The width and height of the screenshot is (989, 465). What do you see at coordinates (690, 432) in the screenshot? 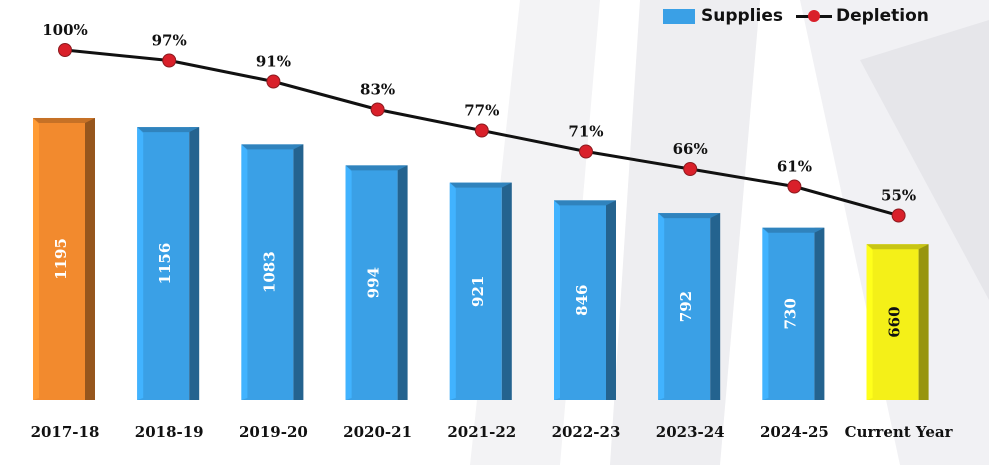
I see `x-tick-label: 2023-24` at bounding box center [690, 432].